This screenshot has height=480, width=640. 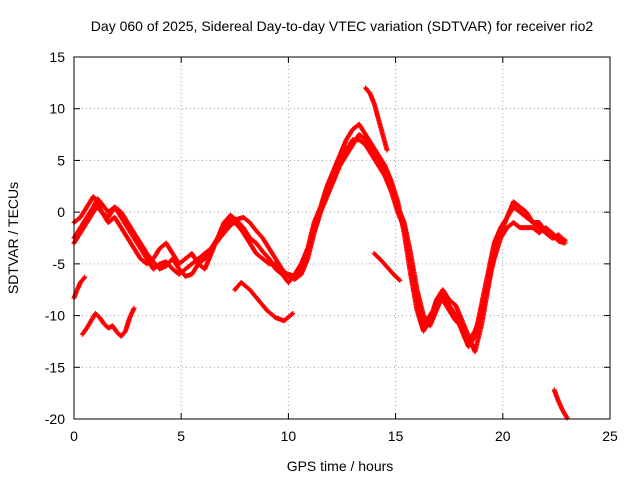 What do you see at coordinates (59, 264) in the screenshot?
I see `y-tick-label: -5` at bounding box center [59, 264].